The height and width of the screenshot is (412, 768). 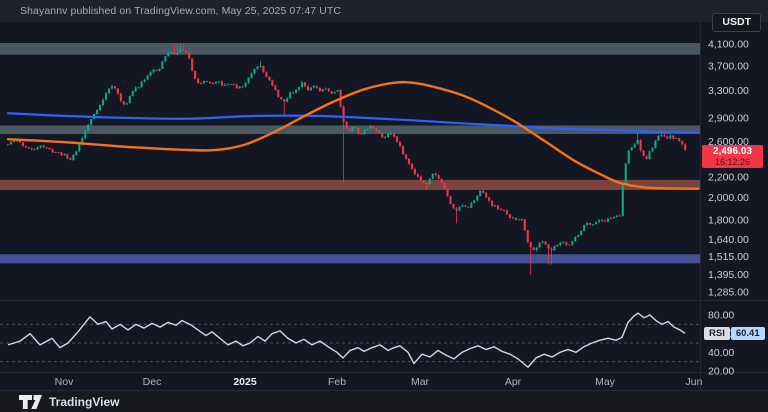 I want to click on price-tick-label: 1,800.00, so click(x=728, y=220).